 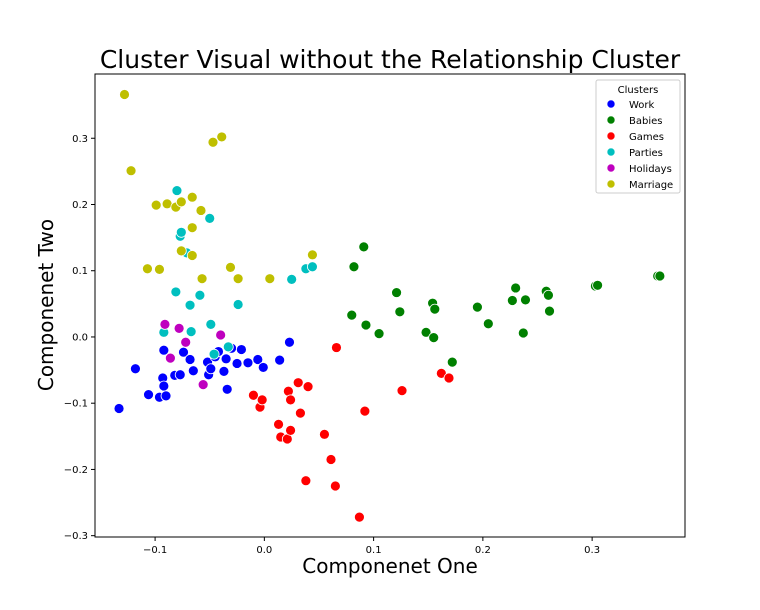 What do you see at coordinates (592, 550) in the screenshot?
I see `x-tick-label: 0.3` at bounding box center [592, 550].